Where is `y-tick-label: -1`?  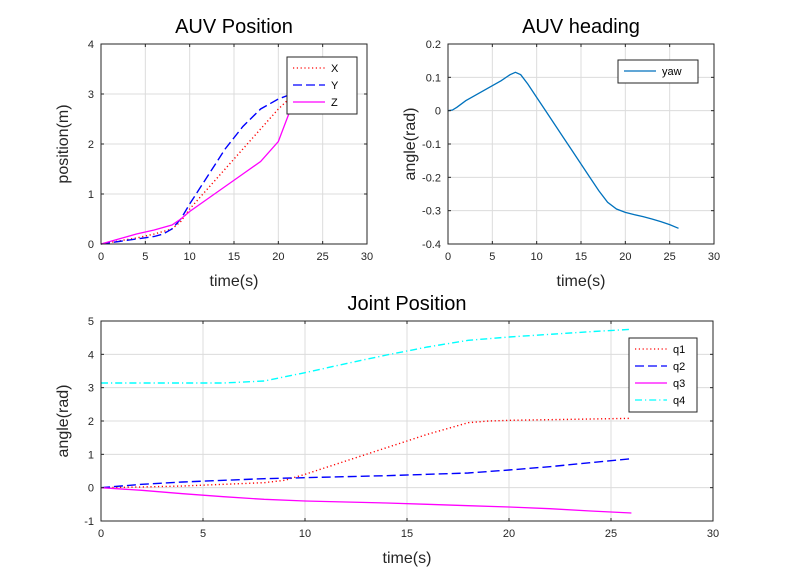 y-tick-label: -1 is located at coordinates (89, 522).